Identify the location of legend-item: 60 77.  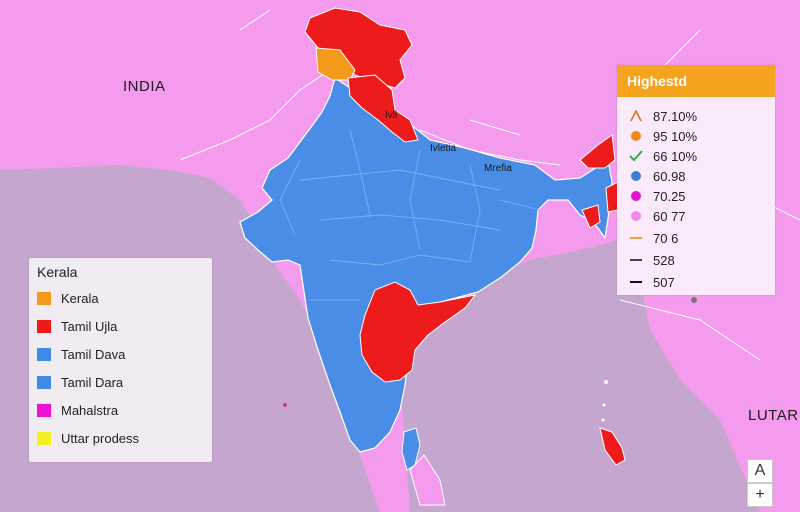
(657, 216).